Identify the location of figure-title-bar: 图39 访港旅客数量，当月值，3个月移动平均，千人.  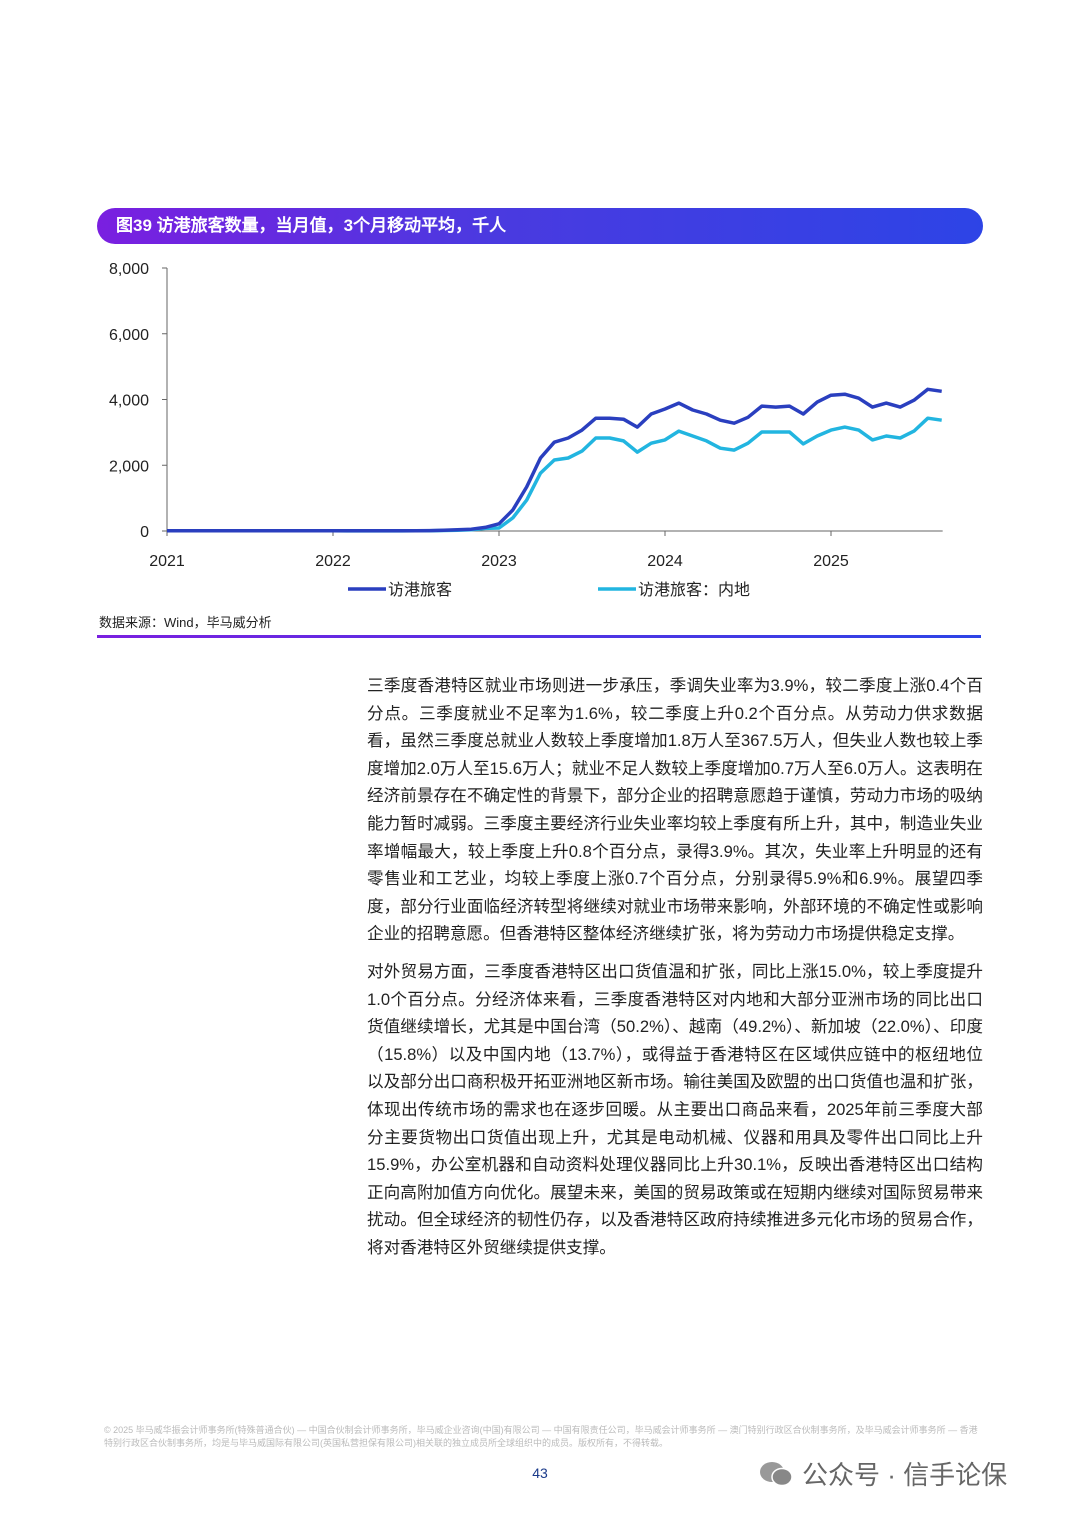
(540, 226).